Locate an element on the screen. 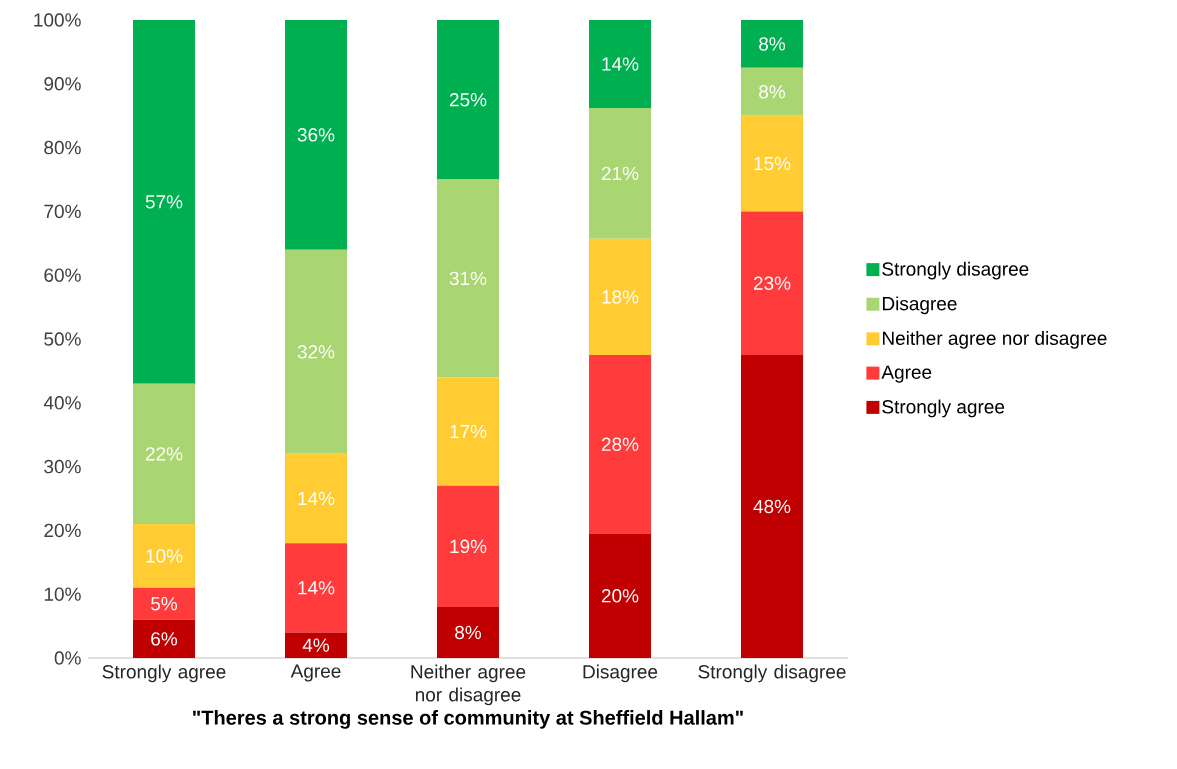  data-label: 19% is located at coordinates (468, 546).